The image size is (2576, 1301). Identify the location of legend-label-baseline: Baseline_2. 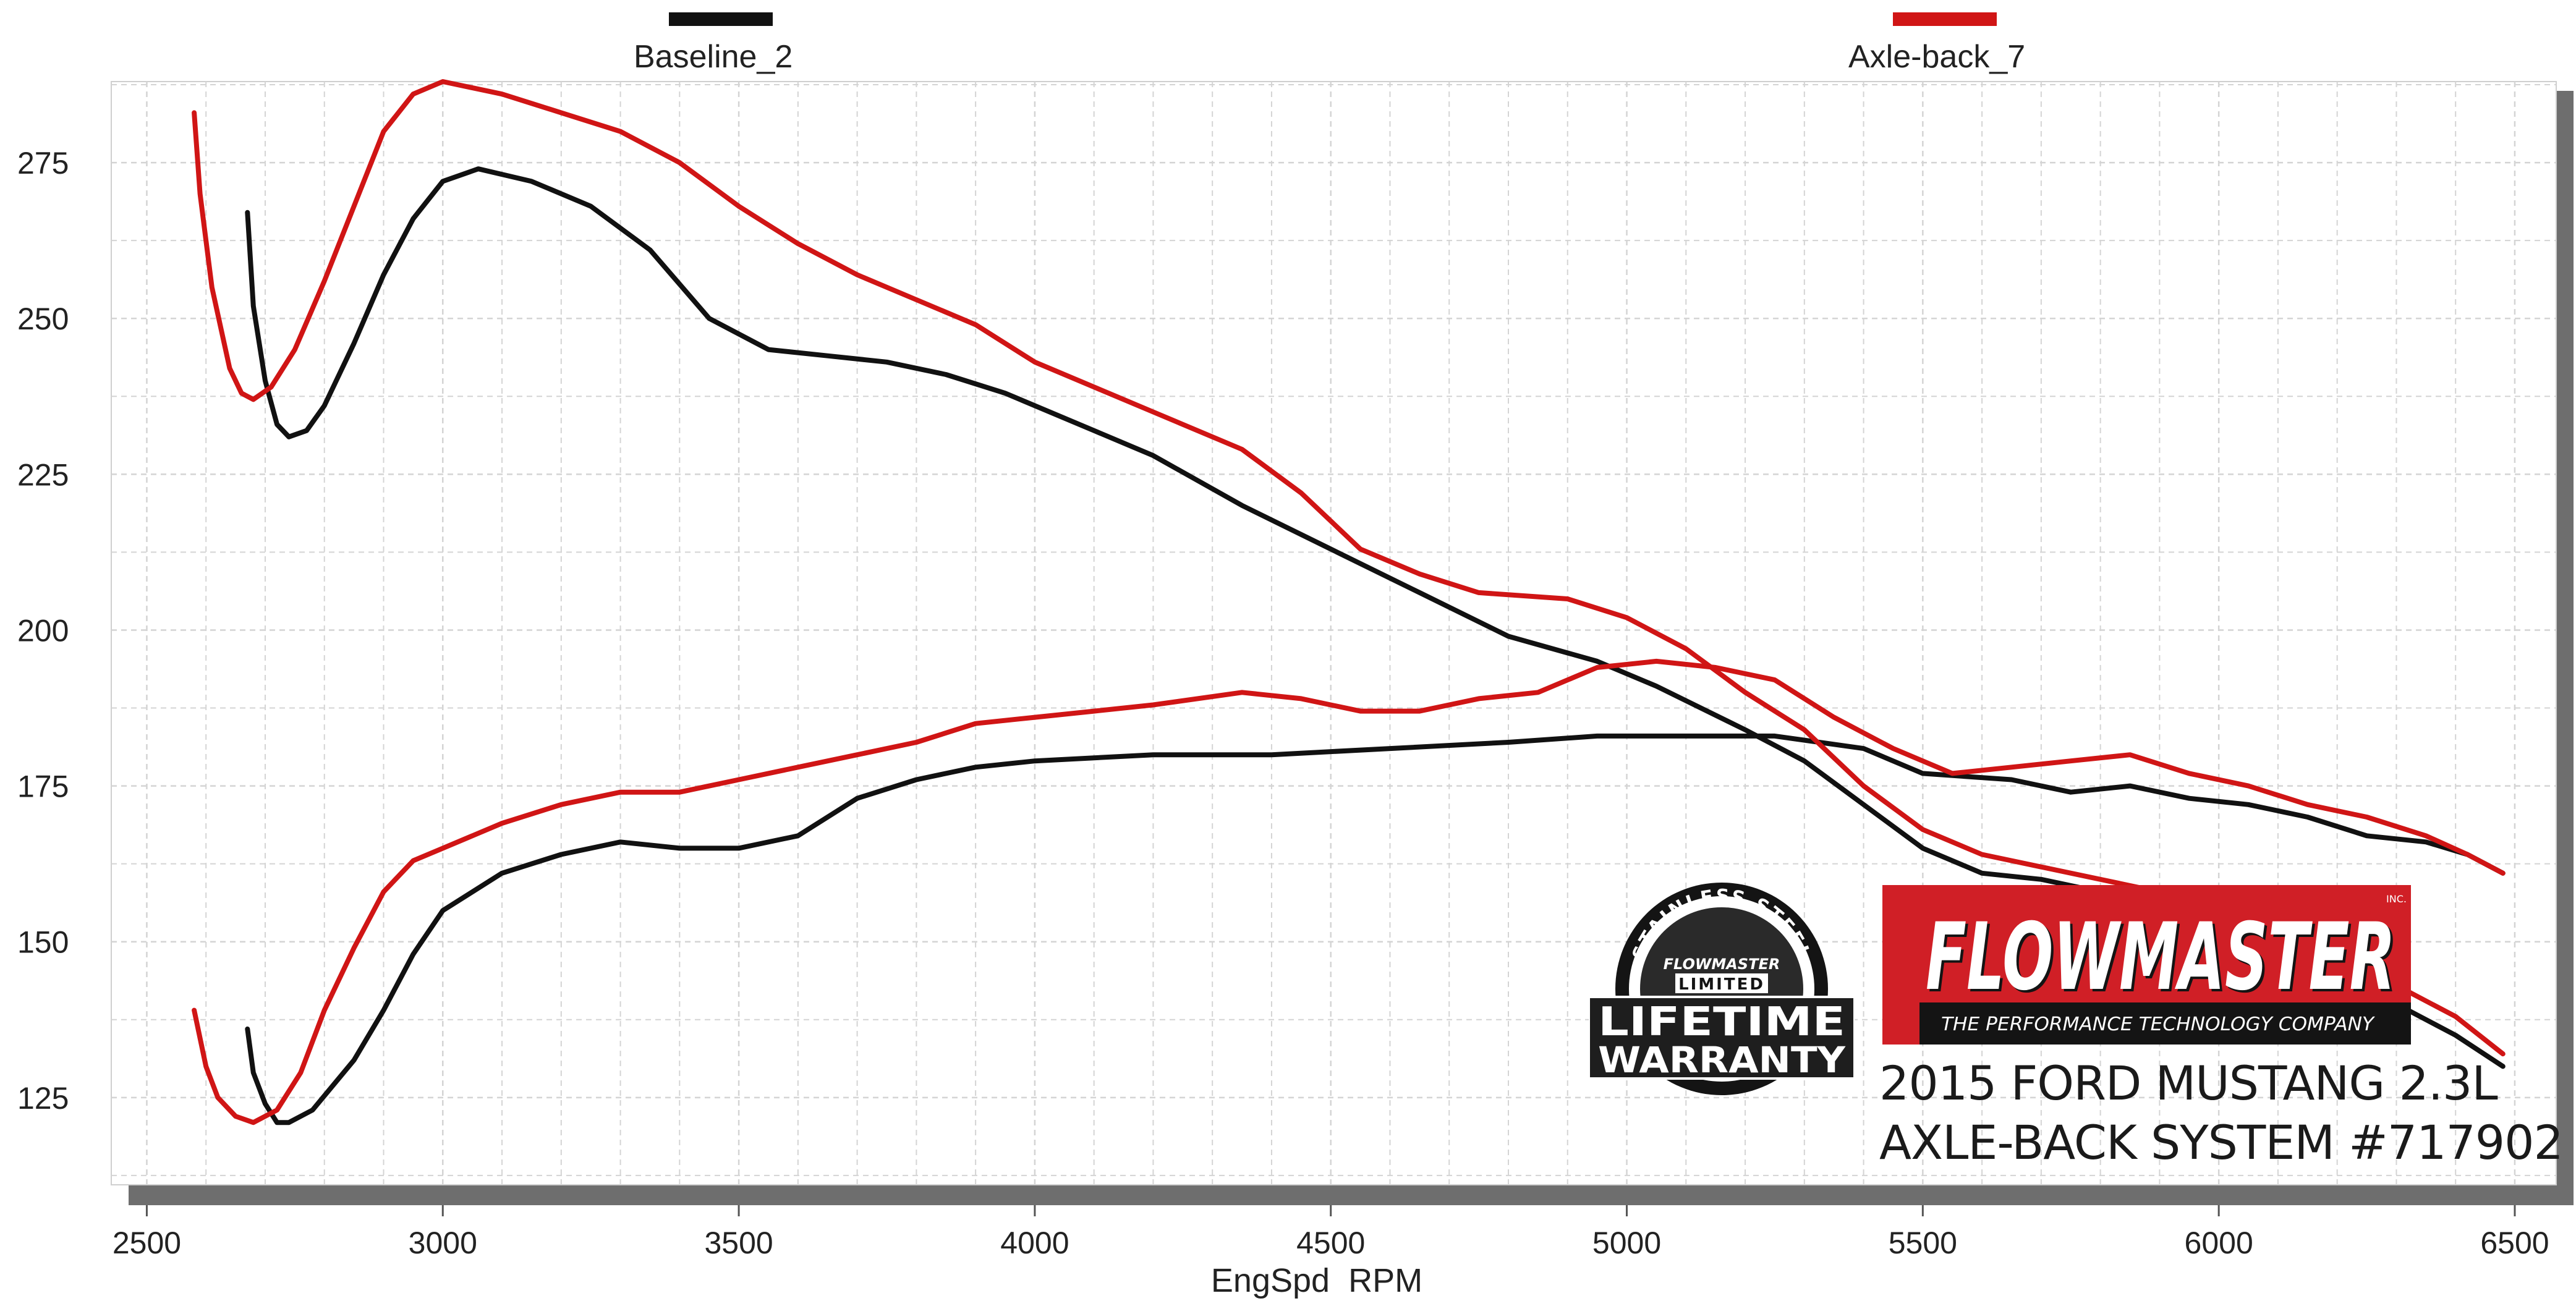
(713, 57).